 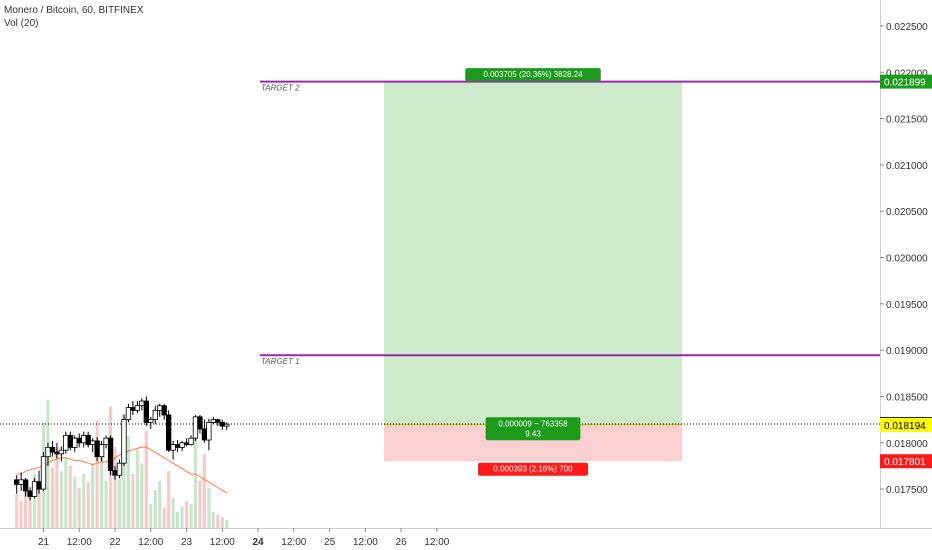 What do you see at coordinates (280, 361) in the screenshot?
I see `target-line-label: TARGET 1` at bounding box center [280, 361].